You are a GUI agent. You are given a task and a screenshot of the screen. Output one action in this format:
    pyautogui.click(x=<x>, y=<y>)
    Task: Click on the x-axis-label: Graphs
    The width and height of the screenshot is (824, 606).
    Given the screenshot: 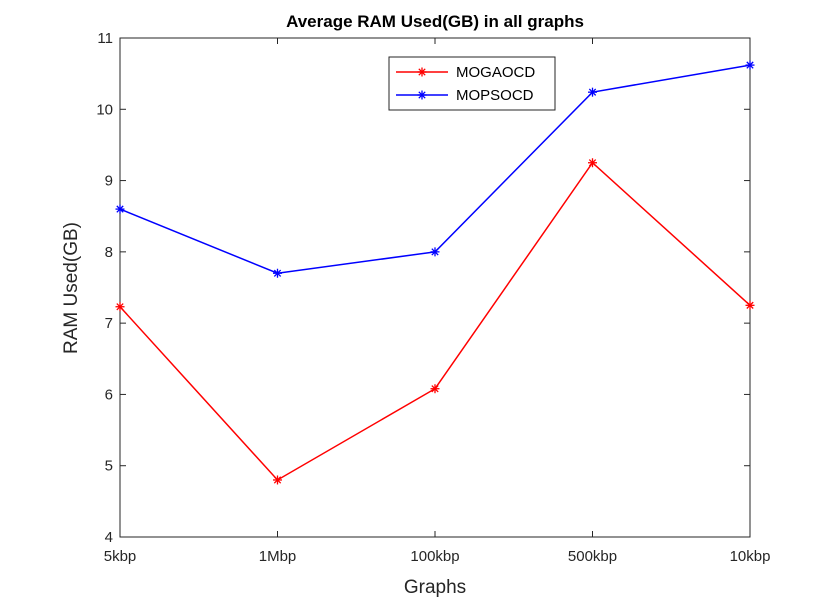 What is the action you would take?
    pyautogui.click(x=435, y=587)
    